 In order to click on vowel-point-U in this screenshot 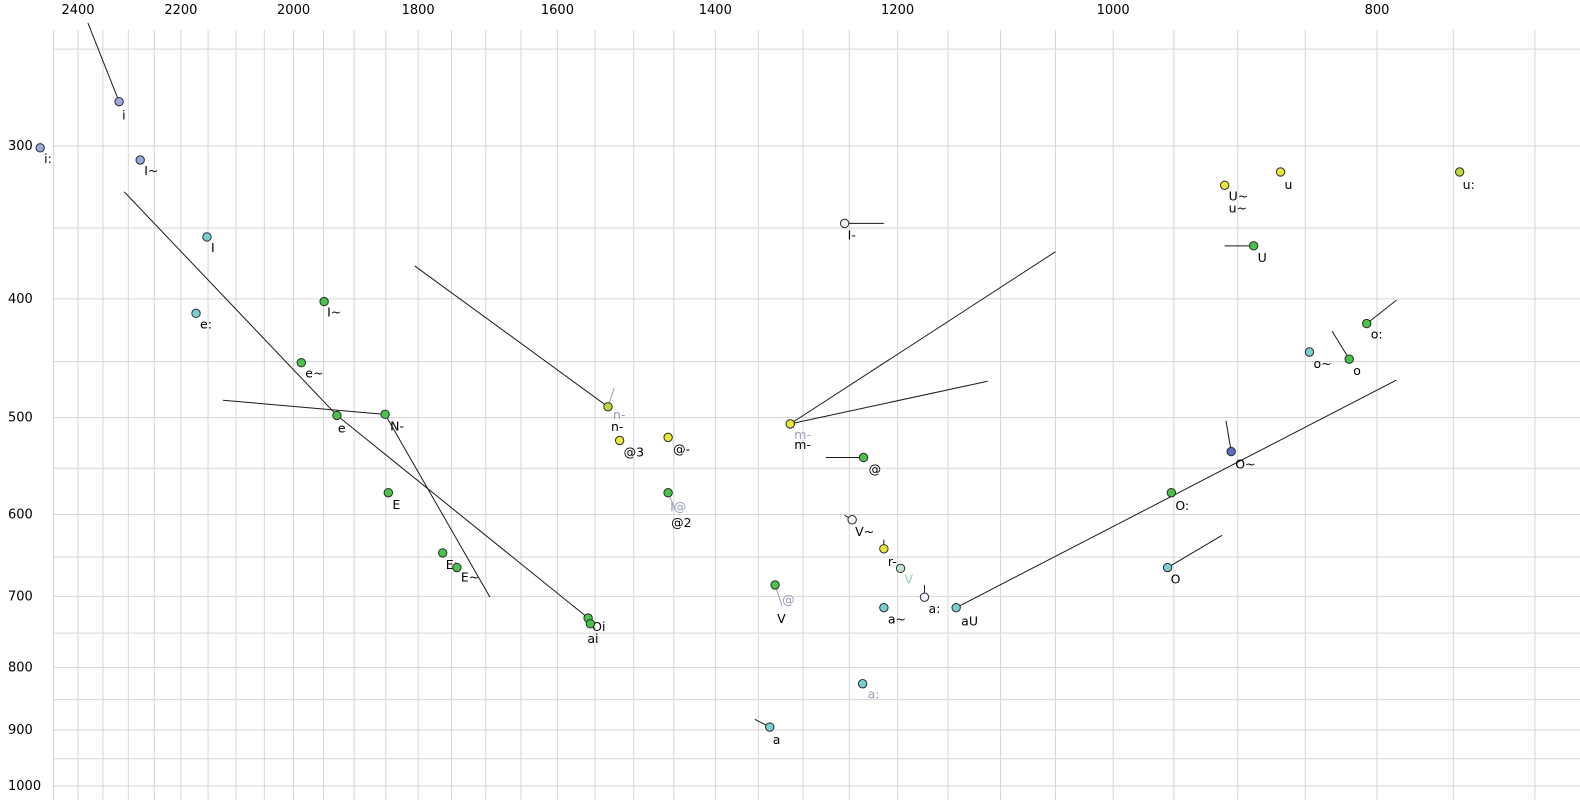, I will do `click(1253, 246)`.